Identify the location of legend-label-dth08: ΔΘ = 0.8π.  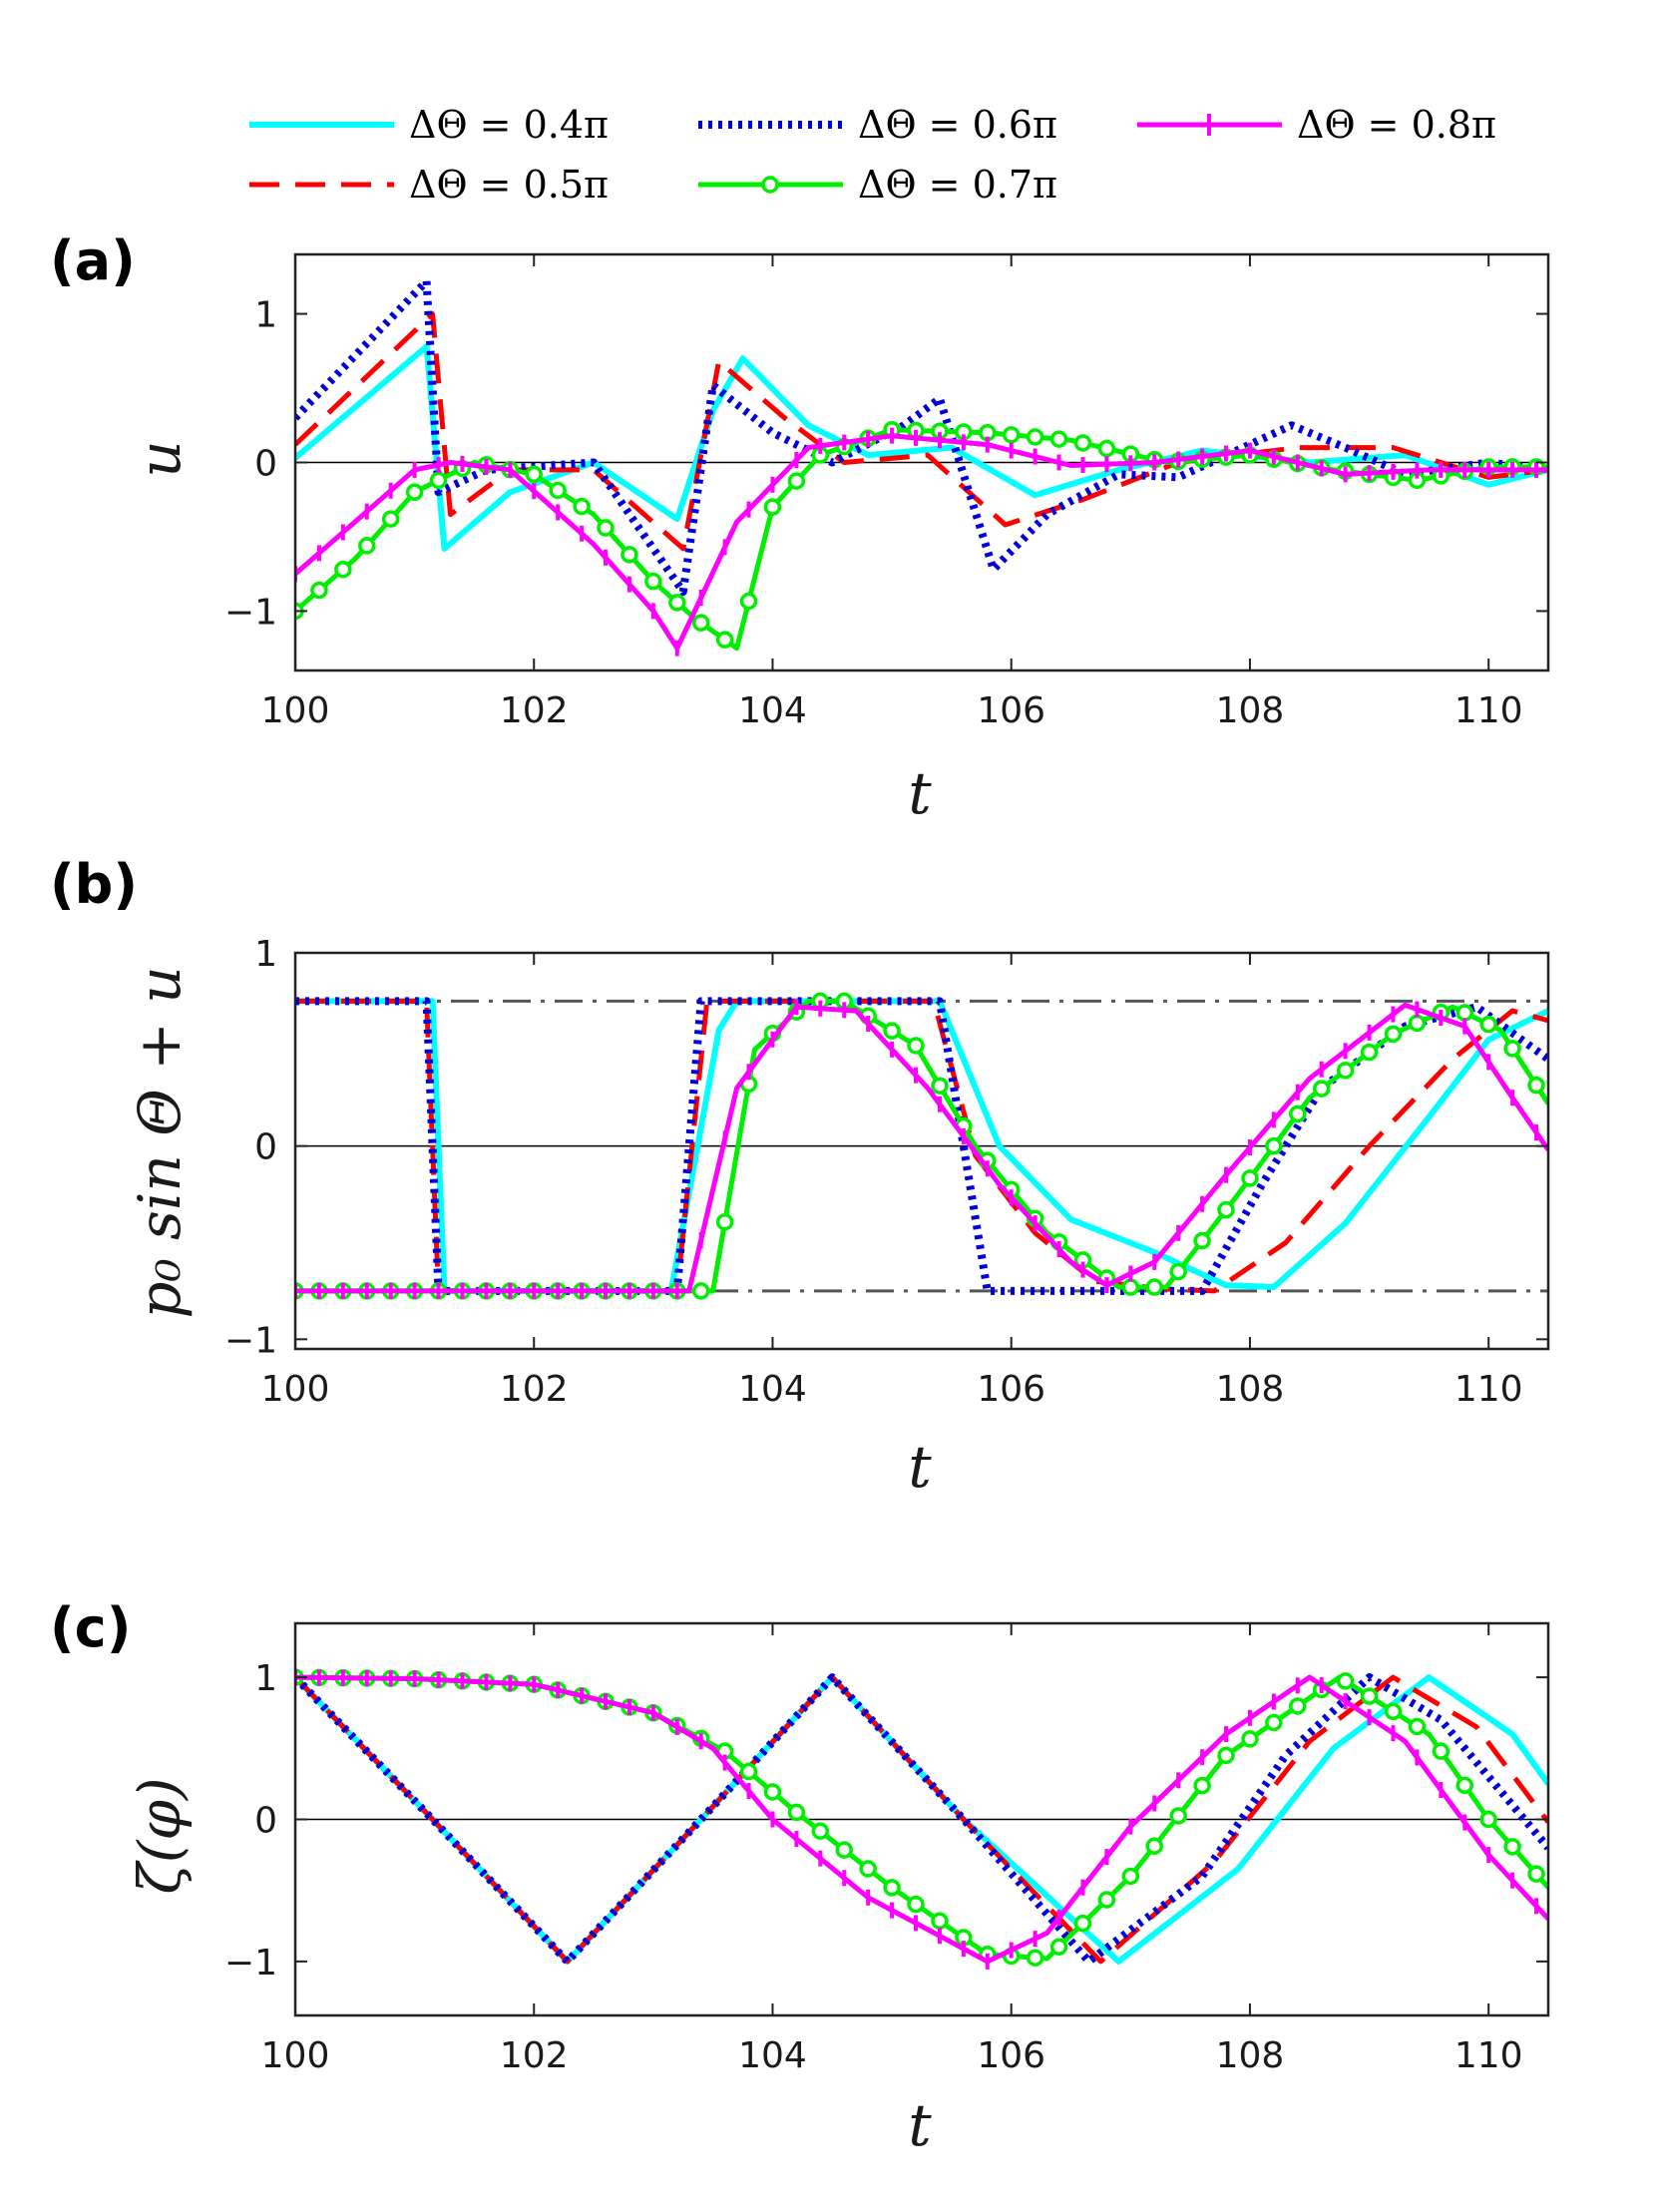
(1396, 125).